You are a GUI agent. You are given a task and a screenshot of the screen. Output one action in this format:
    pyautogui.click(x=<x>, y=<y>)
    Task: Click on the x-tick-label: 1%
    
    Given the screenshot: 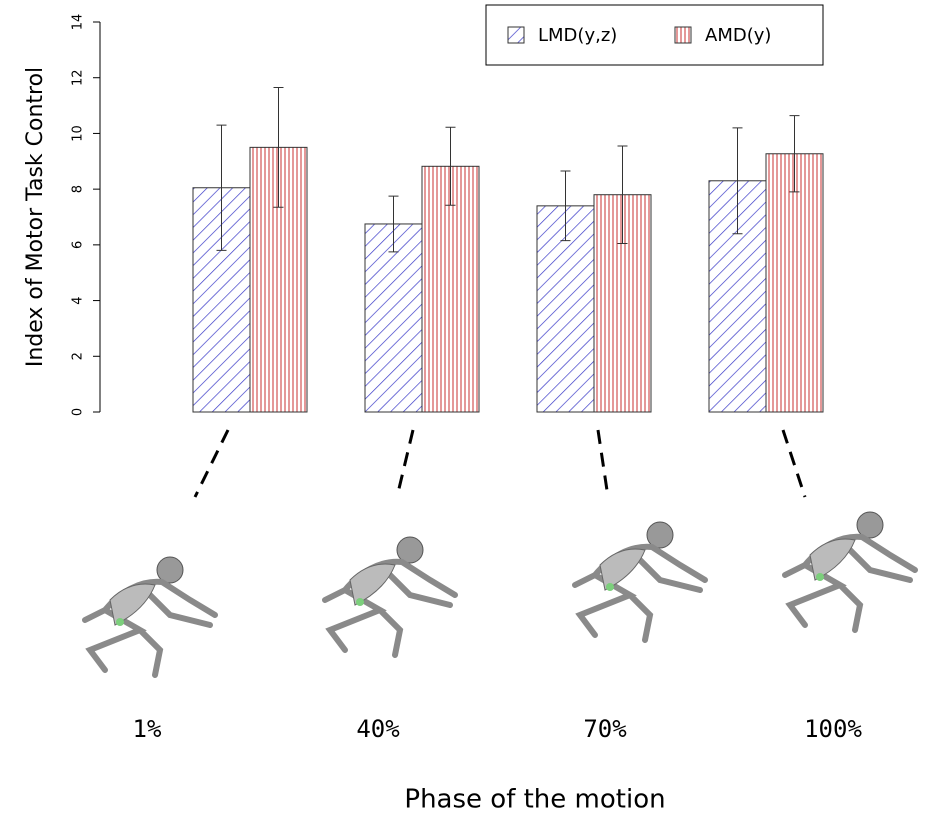 What is the action you would take?
    pyautogui.click(x=147, y=729)
    